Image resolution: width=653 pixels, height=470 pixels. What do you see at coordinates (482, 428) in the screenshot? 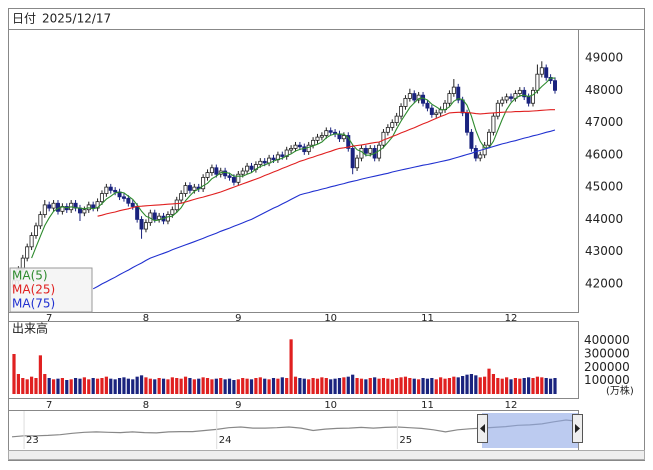
I see `handle-arrow` at bounding box center [482, 428].